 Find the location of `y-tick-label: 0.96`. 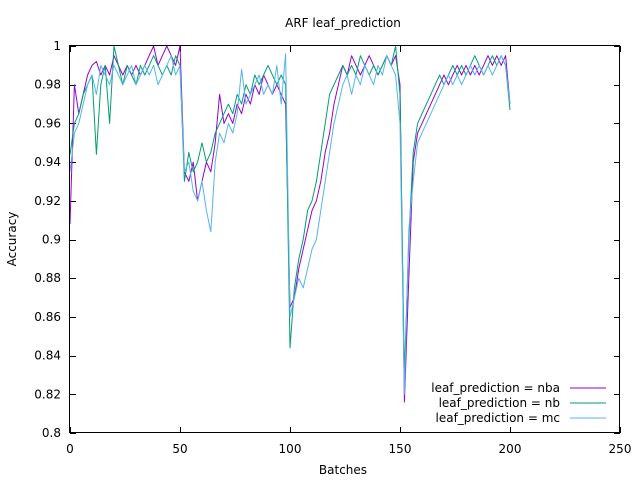

y-tick-label: 0.96 is located at coordinates (47, 123).